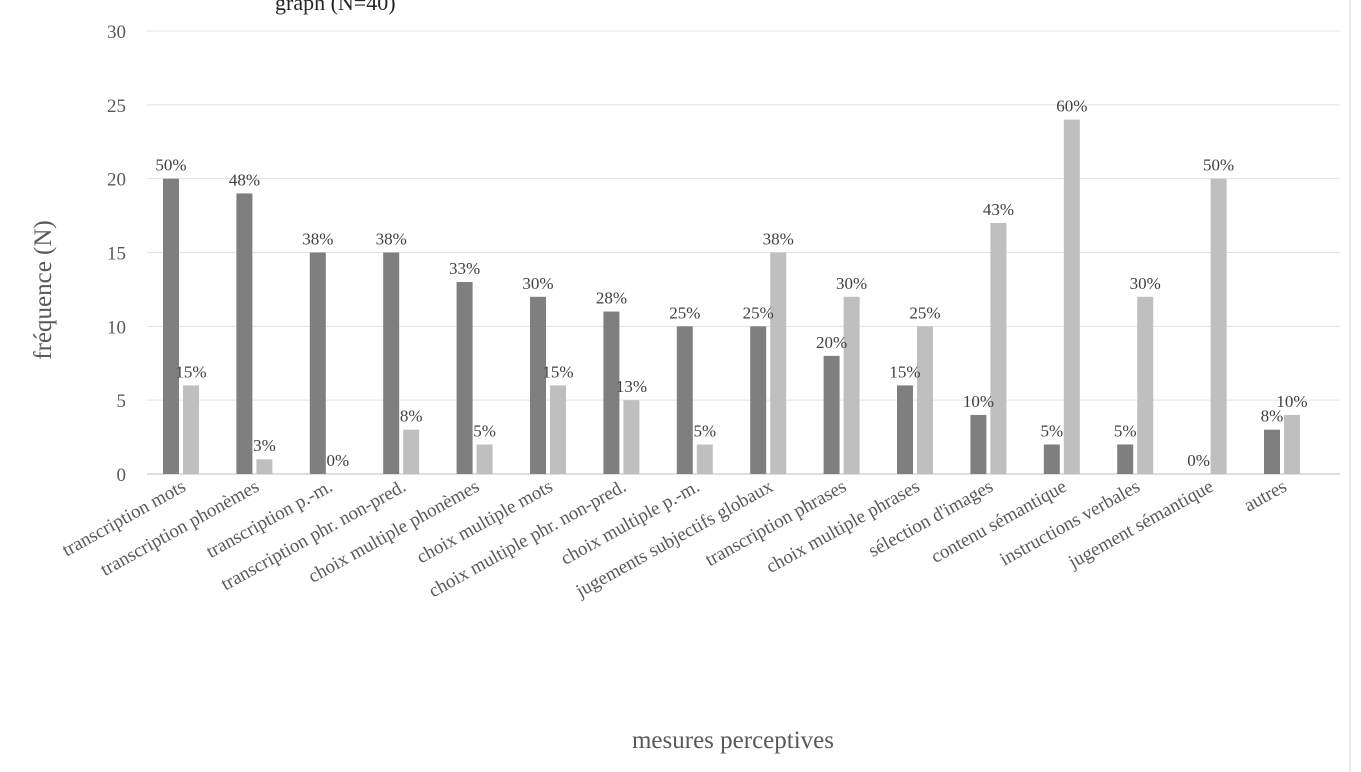  What do you see at coordinates (924, 312) in the screenshot?
I see `data-label-series-2: 25%` at bounding box center [924, 312].